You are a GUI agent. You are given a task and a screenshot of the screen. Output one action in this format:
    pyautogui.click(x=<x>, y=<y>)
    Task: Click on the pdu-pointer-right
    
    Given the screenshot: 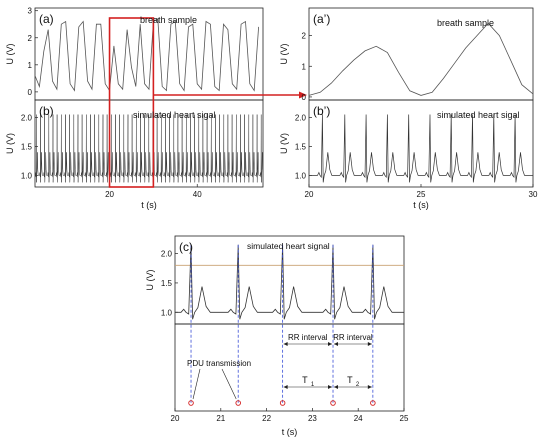 What is the action you would take?
    pyautogui.click(x=229, y=384)
    